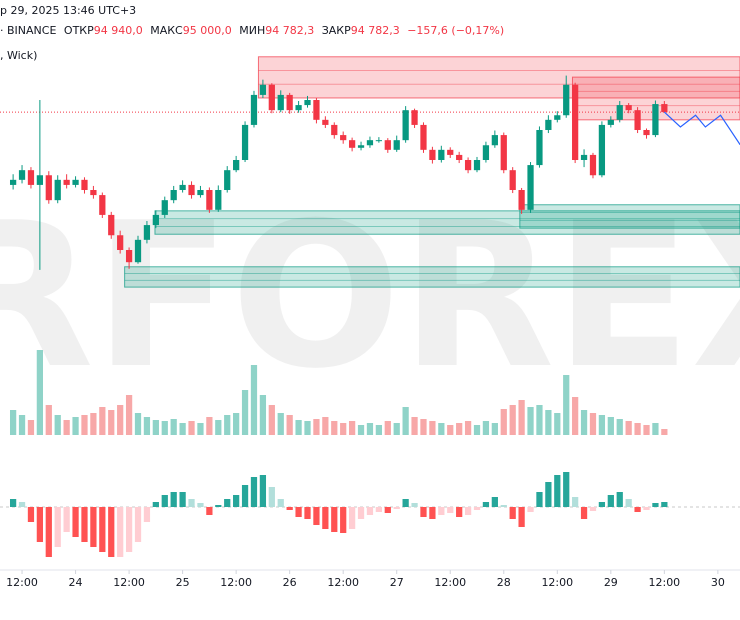  Describe the element at coordinates (252, 30) in the screenshot. I see `low-label: МИН` at that location.